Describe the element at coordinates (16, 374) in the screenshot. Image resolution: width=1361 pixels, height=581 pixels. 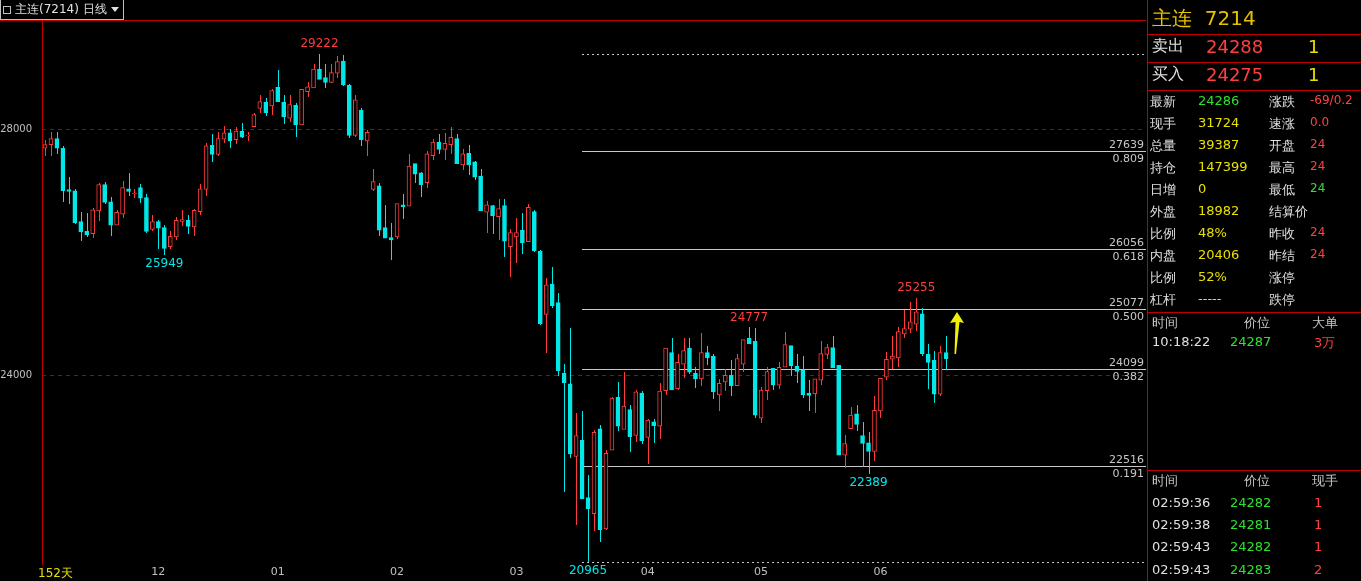
I see `y-tick-label: 24000` at that location.